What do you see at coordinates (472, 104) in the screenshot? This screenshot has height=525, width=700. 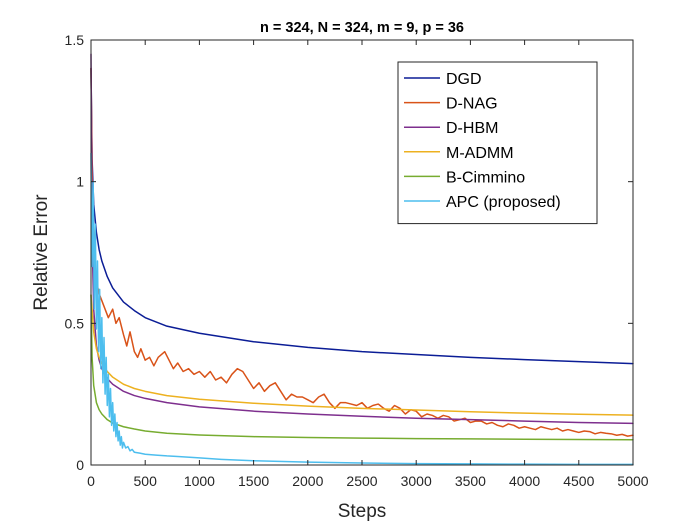 I see `legend-label-d-nag: D-NAG` at bounding box center [472, 104].